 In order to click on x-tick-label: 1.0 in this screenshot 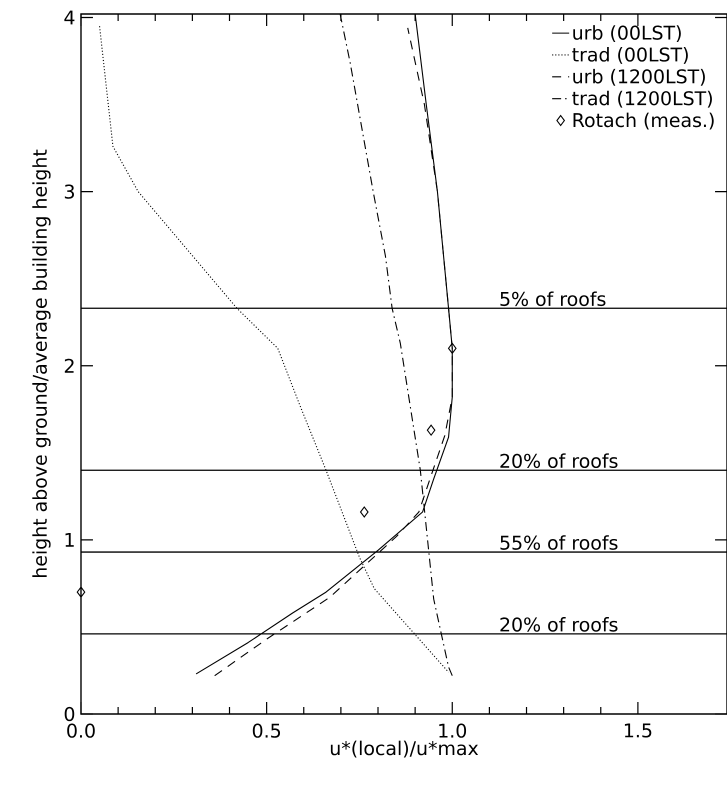, I will do `click(452, 730)`.